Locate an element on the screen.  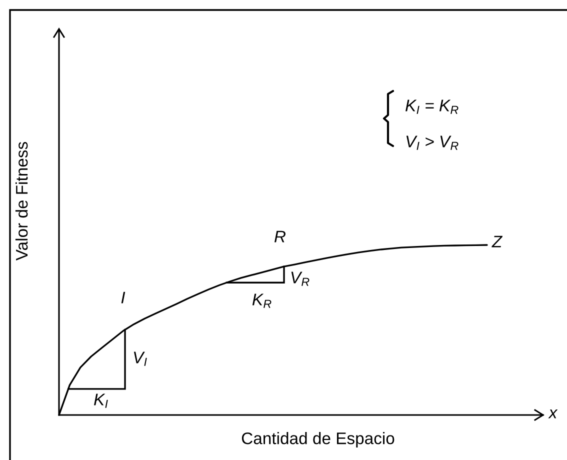
y-axis-title: Valor de Fitness is located at coordinates (21, 201).